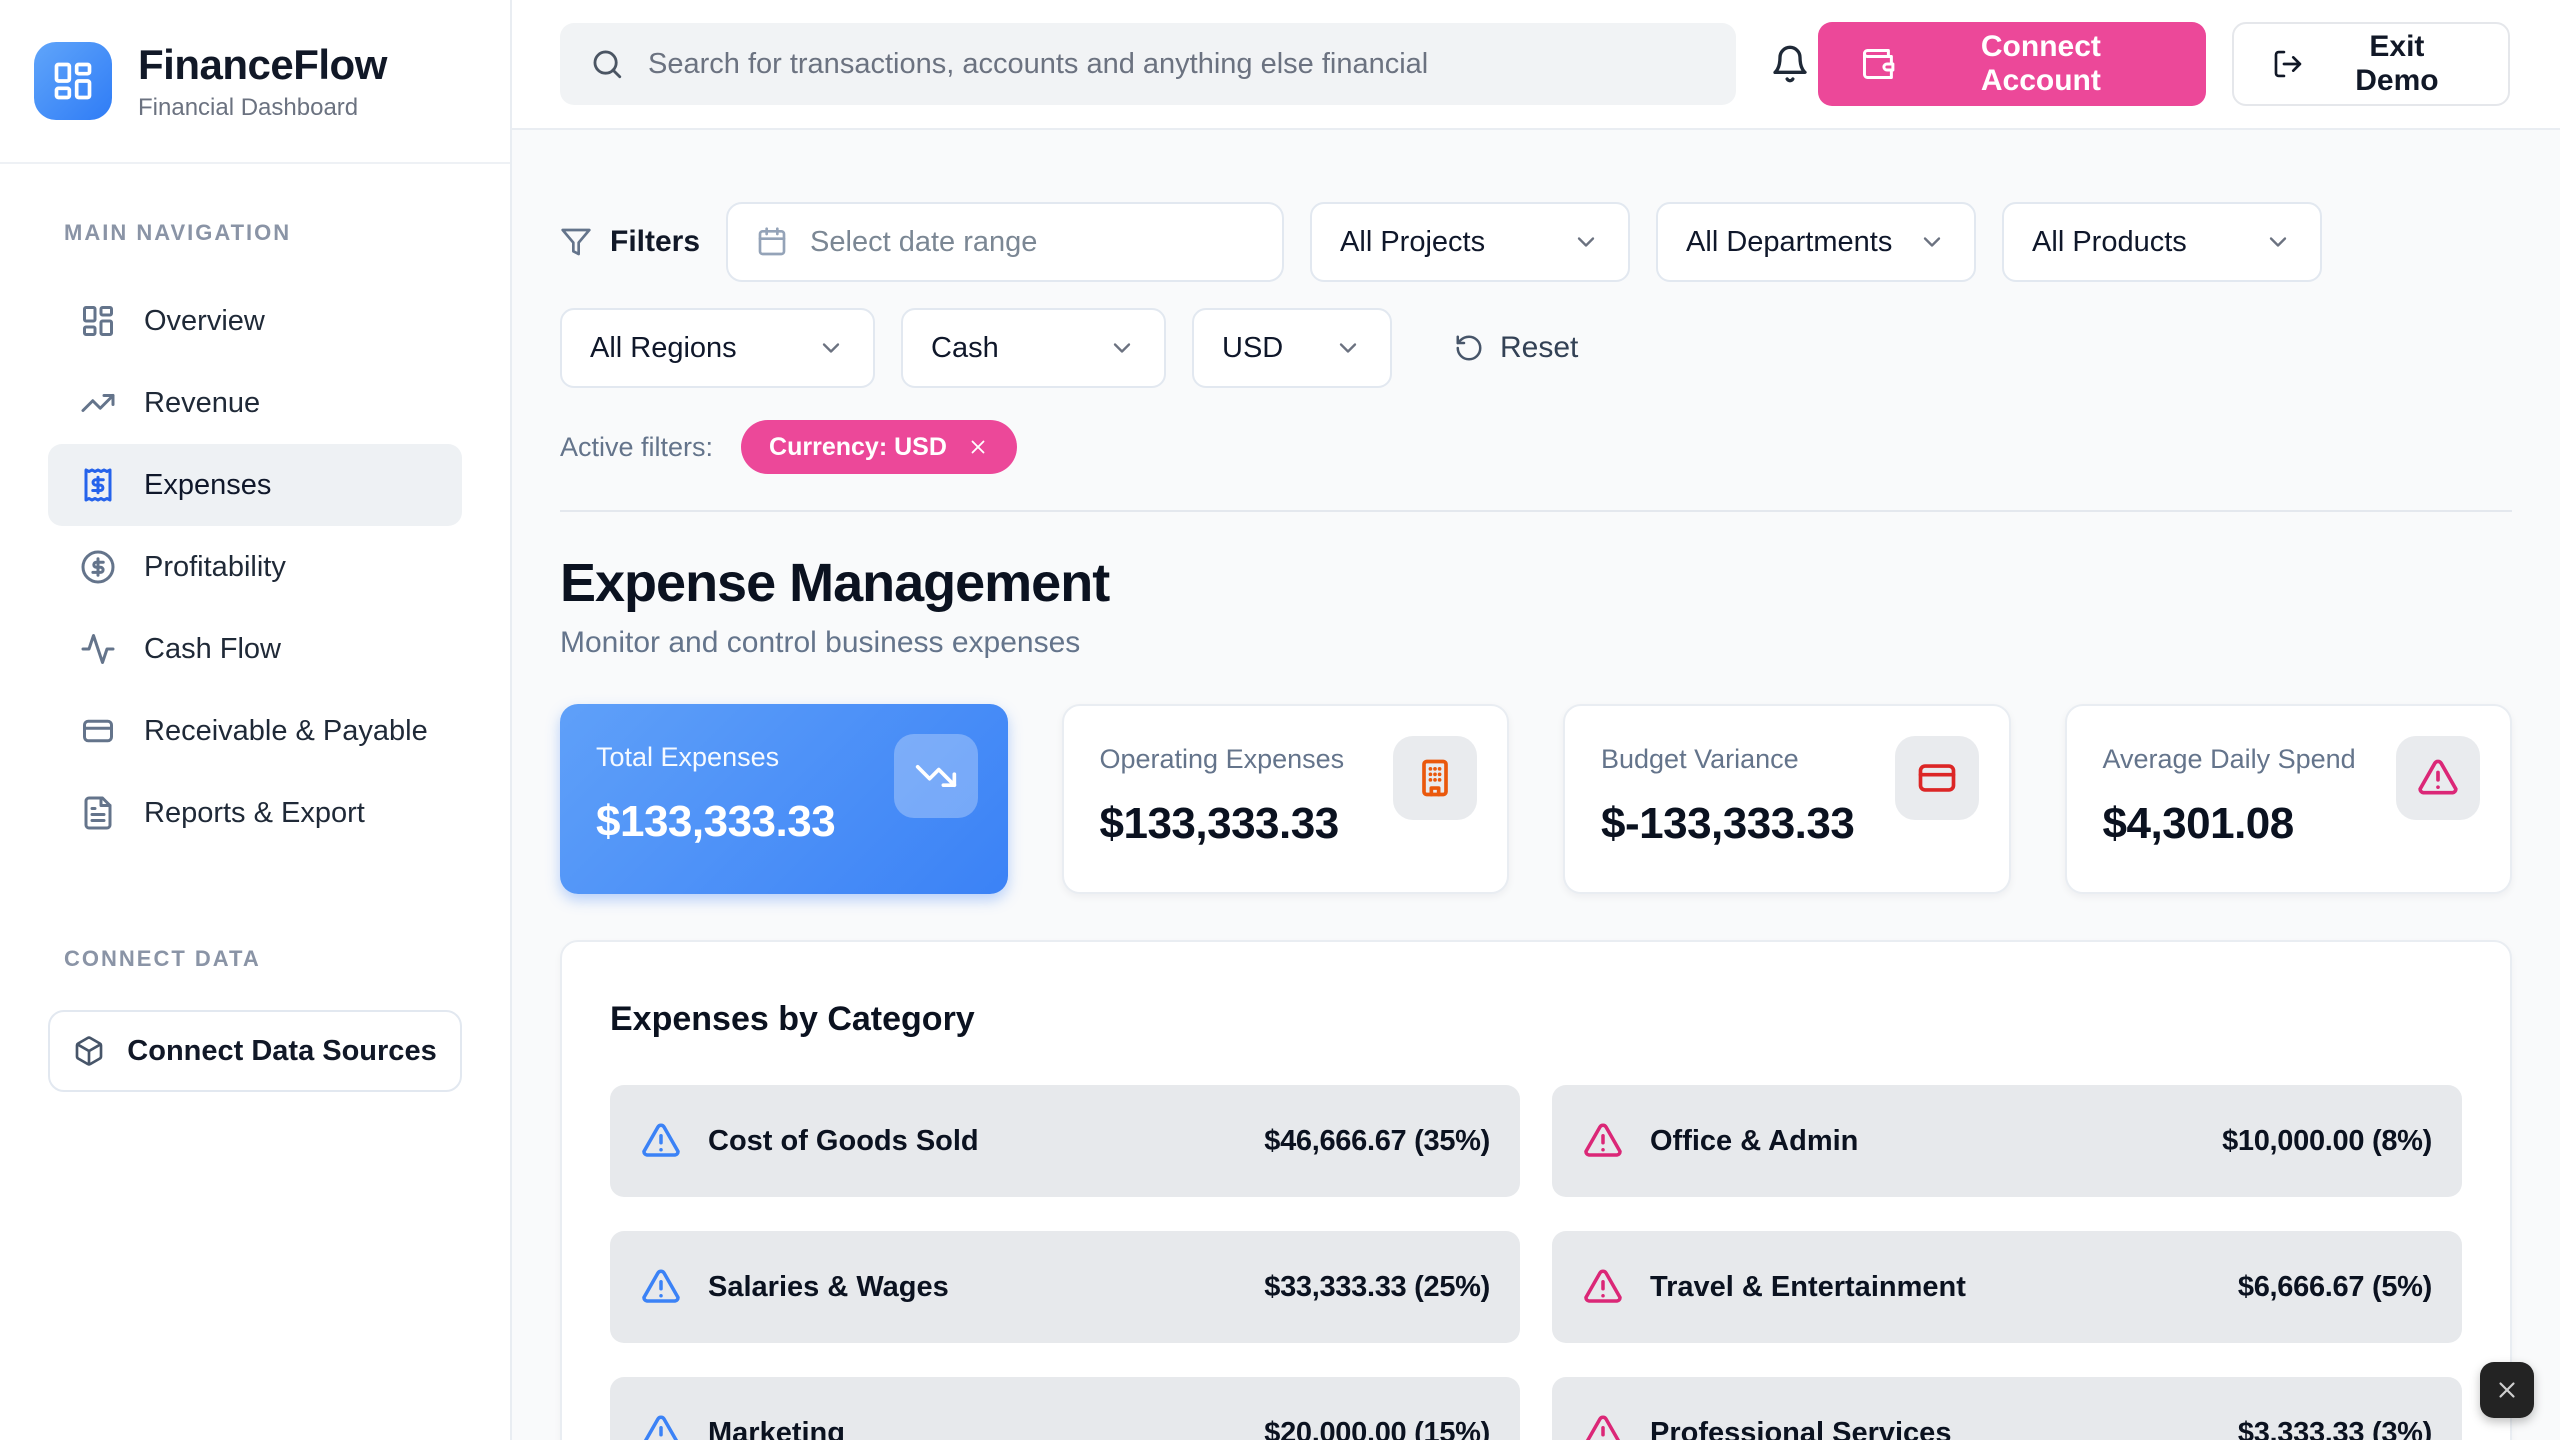 This screenshot has height=1440, width=2560. Describe the element at coordinates (1728, 823) in the screenshot. I see `stat-value: $-133,333.33` at that location.